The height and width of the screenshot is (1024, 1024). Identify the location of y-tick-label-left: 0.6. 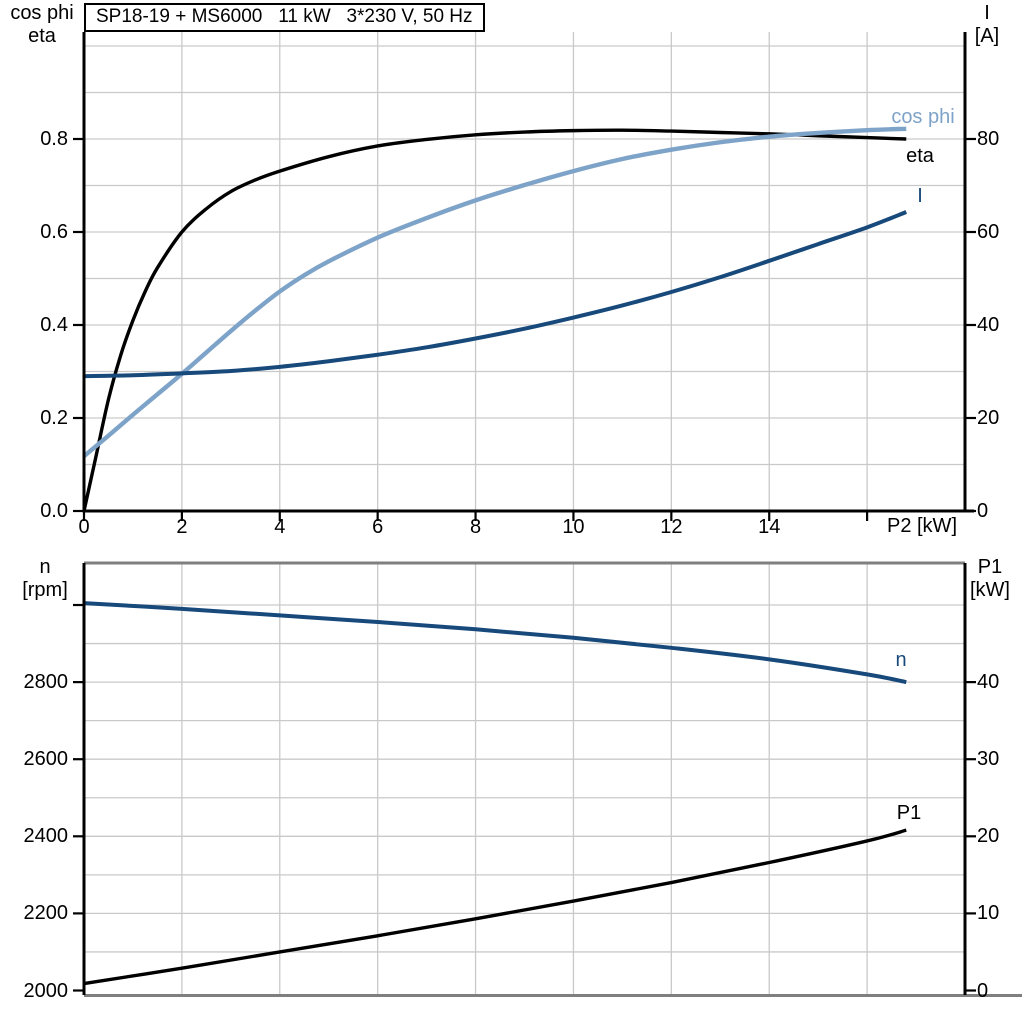
(54, 232).